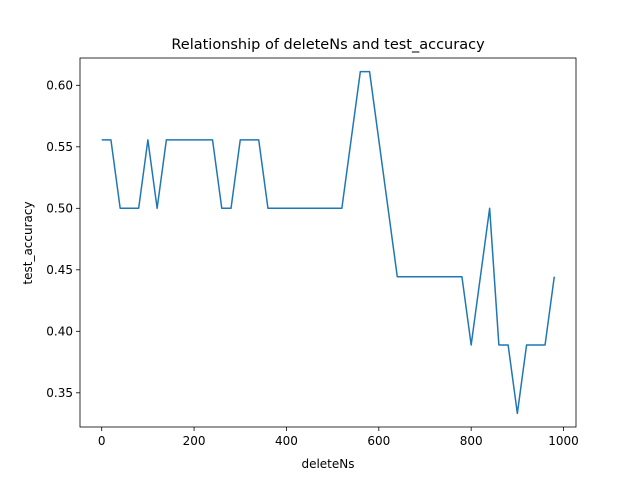 The height and width of the screenshot is (480, 640). Describe the element at coordinates (59, 393) in the screenshot. I see `y-tick-label: 0.35` at that location.